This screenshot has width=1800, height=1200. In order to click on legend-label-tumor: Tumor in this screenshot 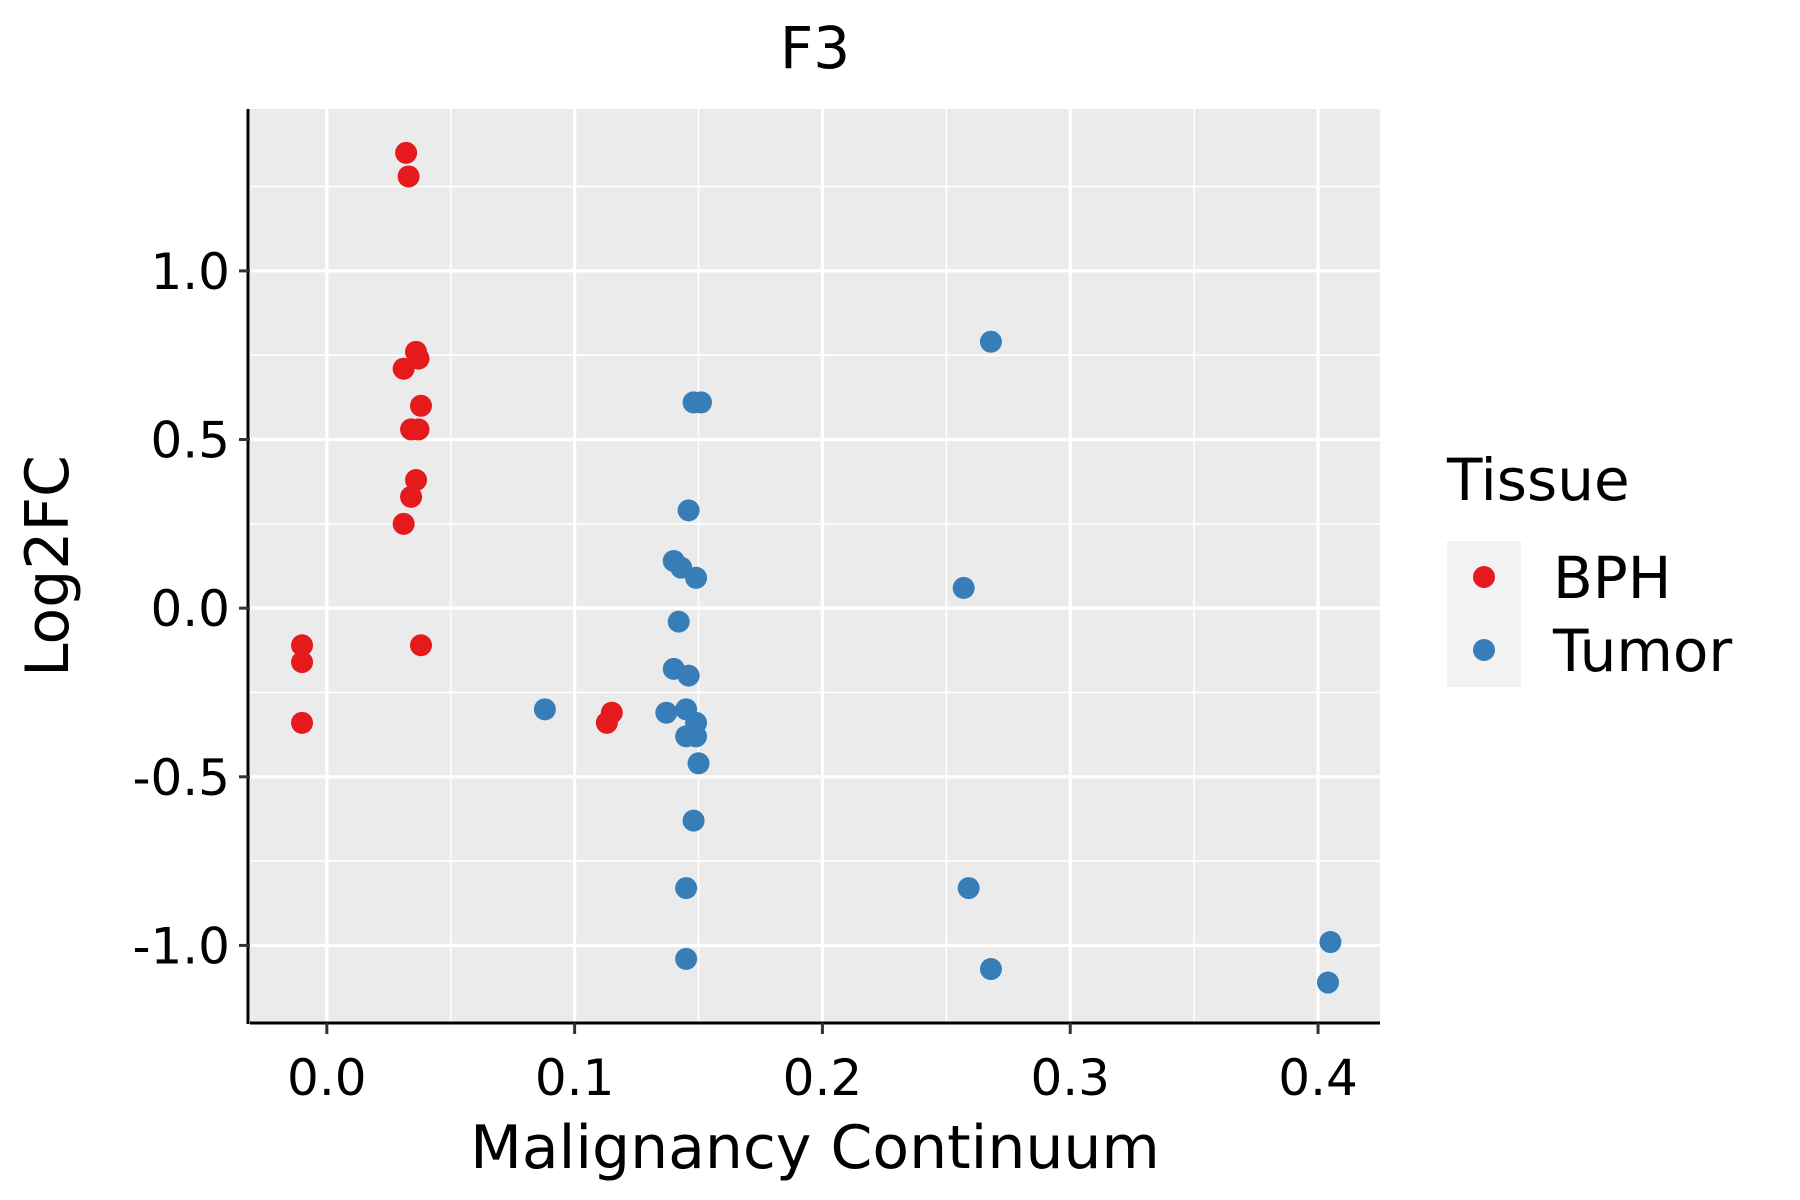, I will do `click(1642, 651)`.